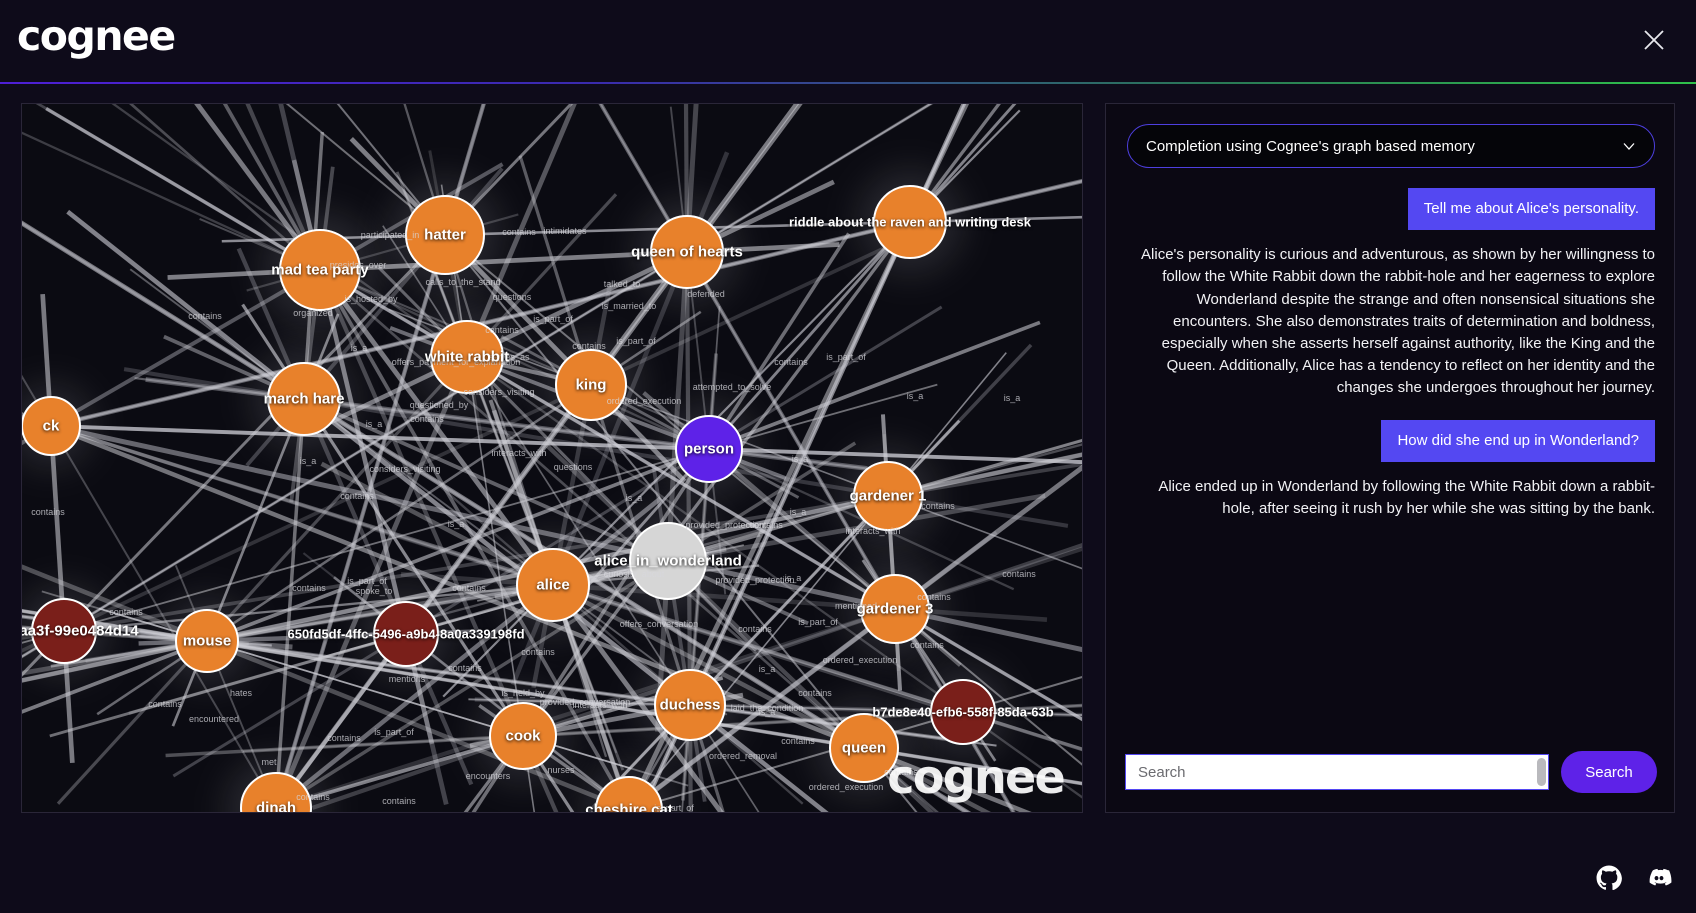 This screenshot has height=913, width=1696. Describe the element at coordinates (848, 41) in the screenshot. I see `app-header: cognee` at that location.